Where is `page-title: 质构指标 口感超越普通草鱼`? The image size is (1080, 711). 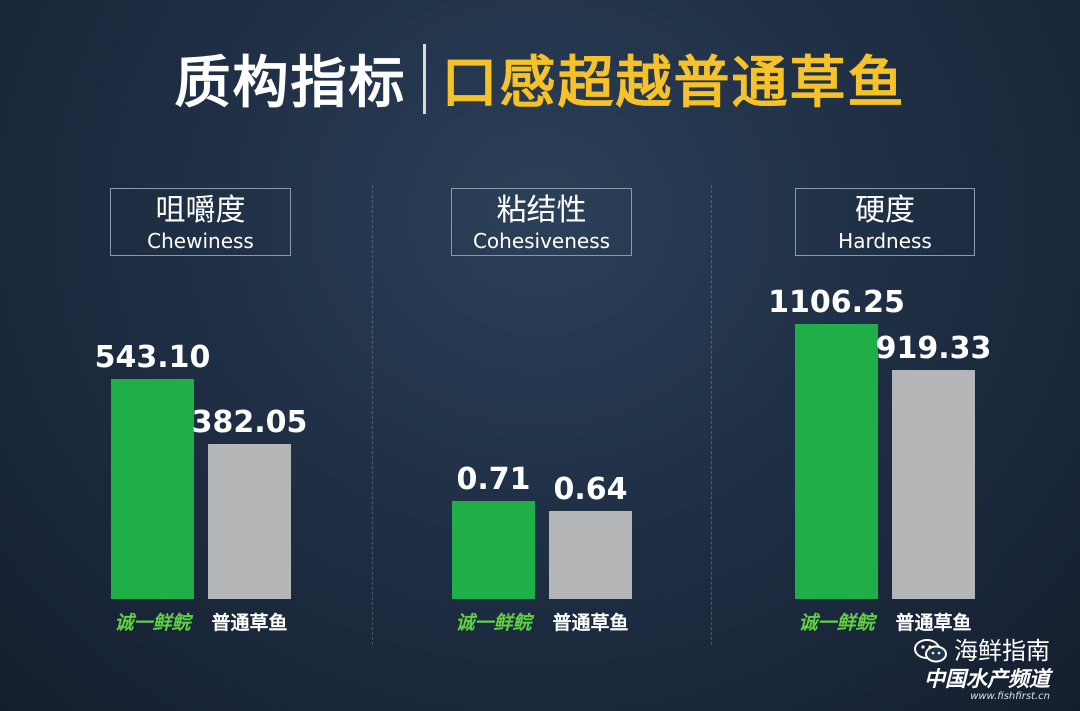 page-title: 质构指标 口感超越普通草鱼 is located at coordinates (540, 78).